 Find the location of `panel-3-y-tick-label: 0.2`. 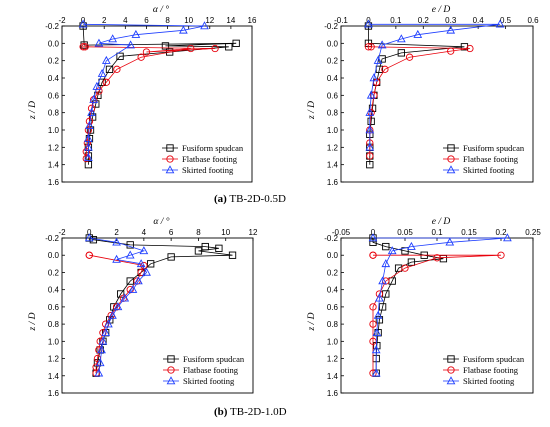

panel-3-y-tick-label: 0.2 is located at coordinates (54, 272).